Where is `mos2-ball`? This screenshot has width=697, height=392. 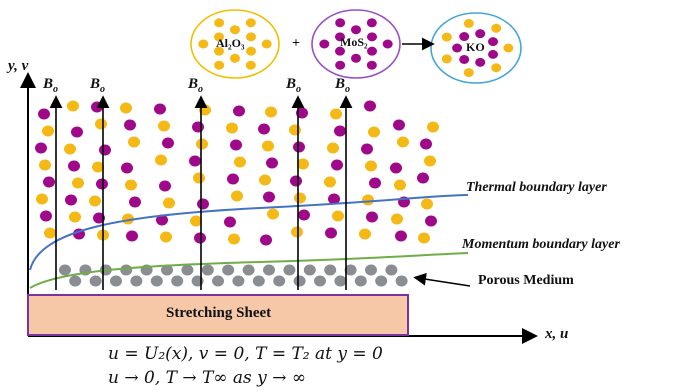
mos2-ball is located at coordinates (356, 44).